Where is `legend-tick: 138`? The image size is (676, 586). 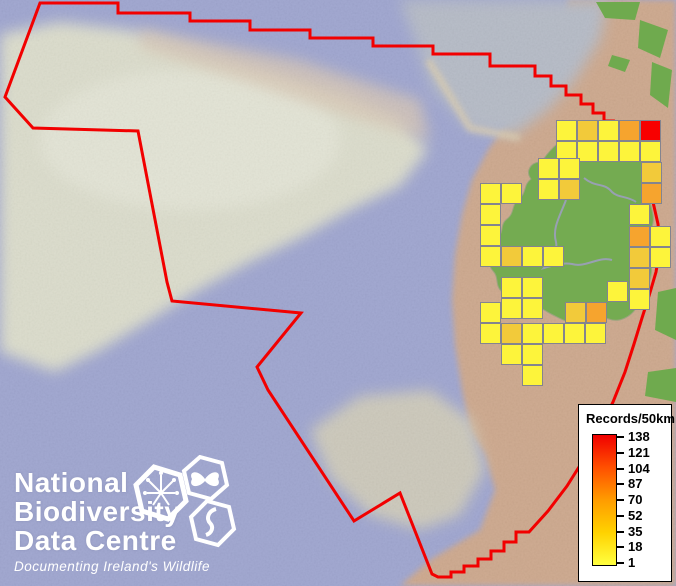 legend-tick: 138 is located at coordinates (643, 437).